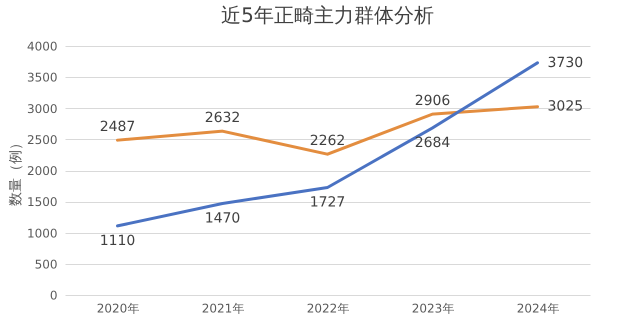 Image resolution: width=640 pixels, height=320 pixels. I want to click on x-tick-label: 2020年, so click(118, 309).